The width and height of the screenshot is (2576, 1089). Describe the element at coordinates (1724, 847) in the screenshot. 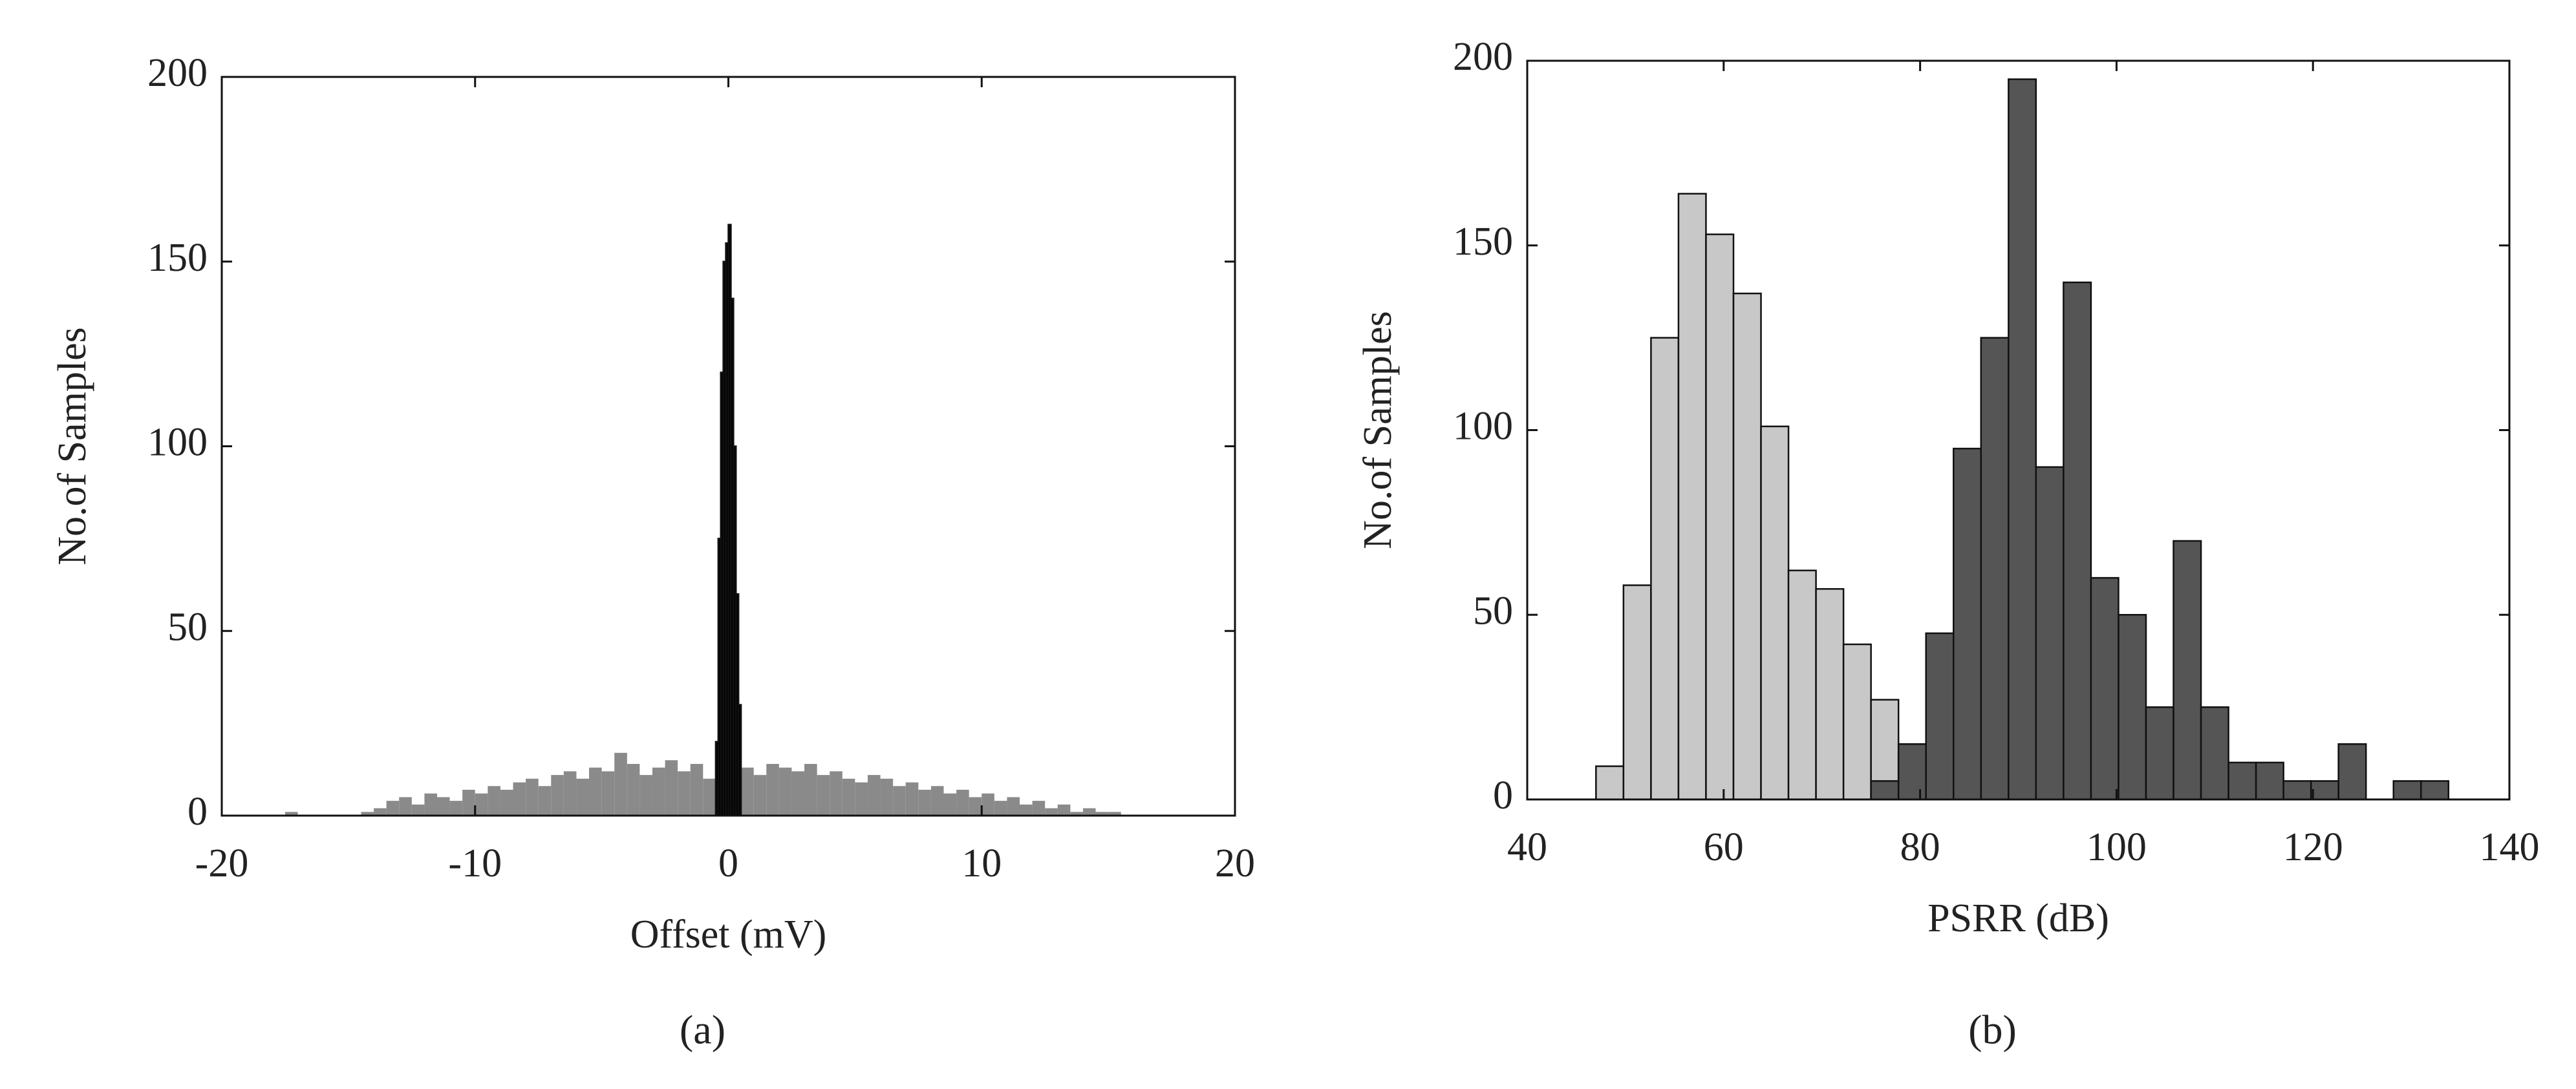

I see `x-tick-label: 60` at that location.